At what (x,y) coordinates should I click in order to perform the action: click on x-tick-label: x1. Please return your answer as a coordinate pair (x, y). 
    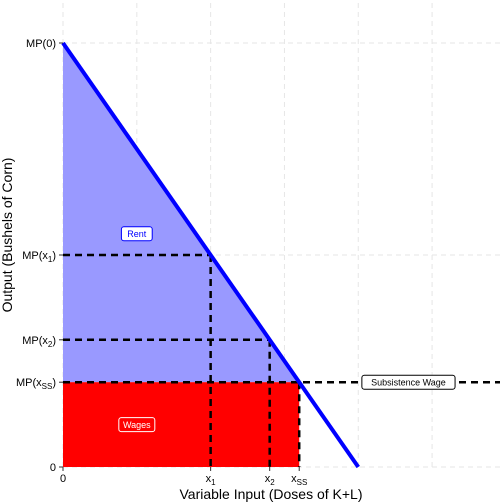
    Looking at the image, I should click on (211, 480).